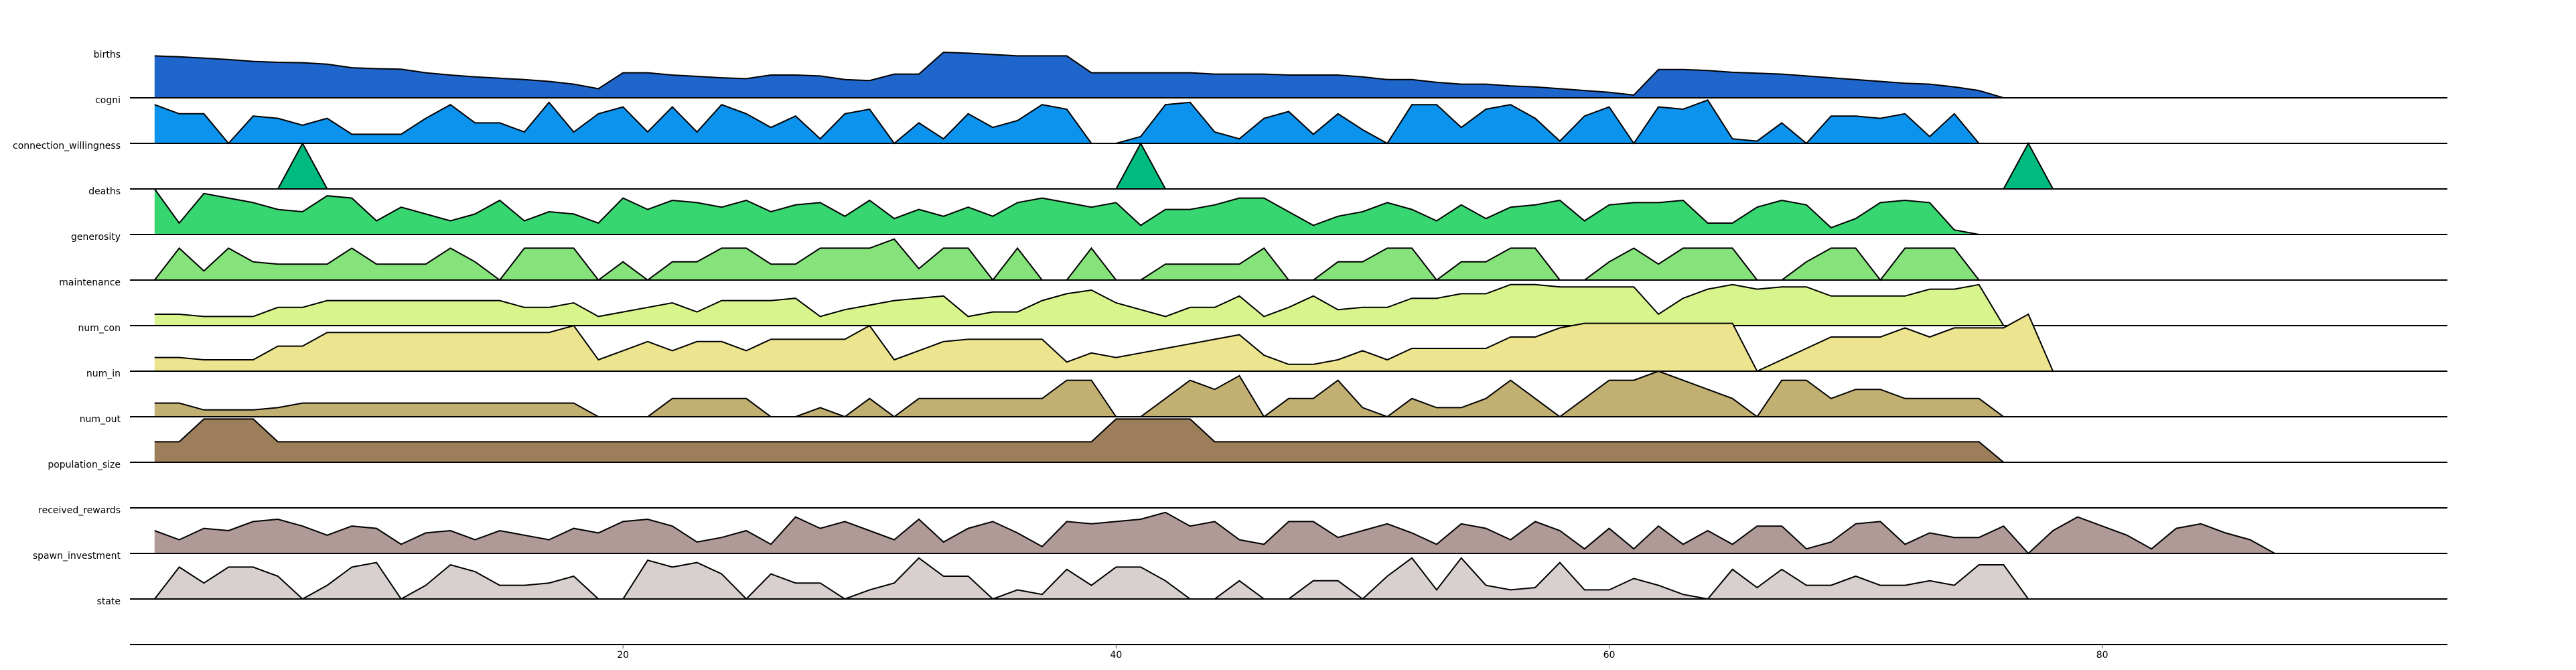 The image size is (2576, 670). I want to click on ridge-row-connection-willingness: connection_willingness, so click(1230, 165).